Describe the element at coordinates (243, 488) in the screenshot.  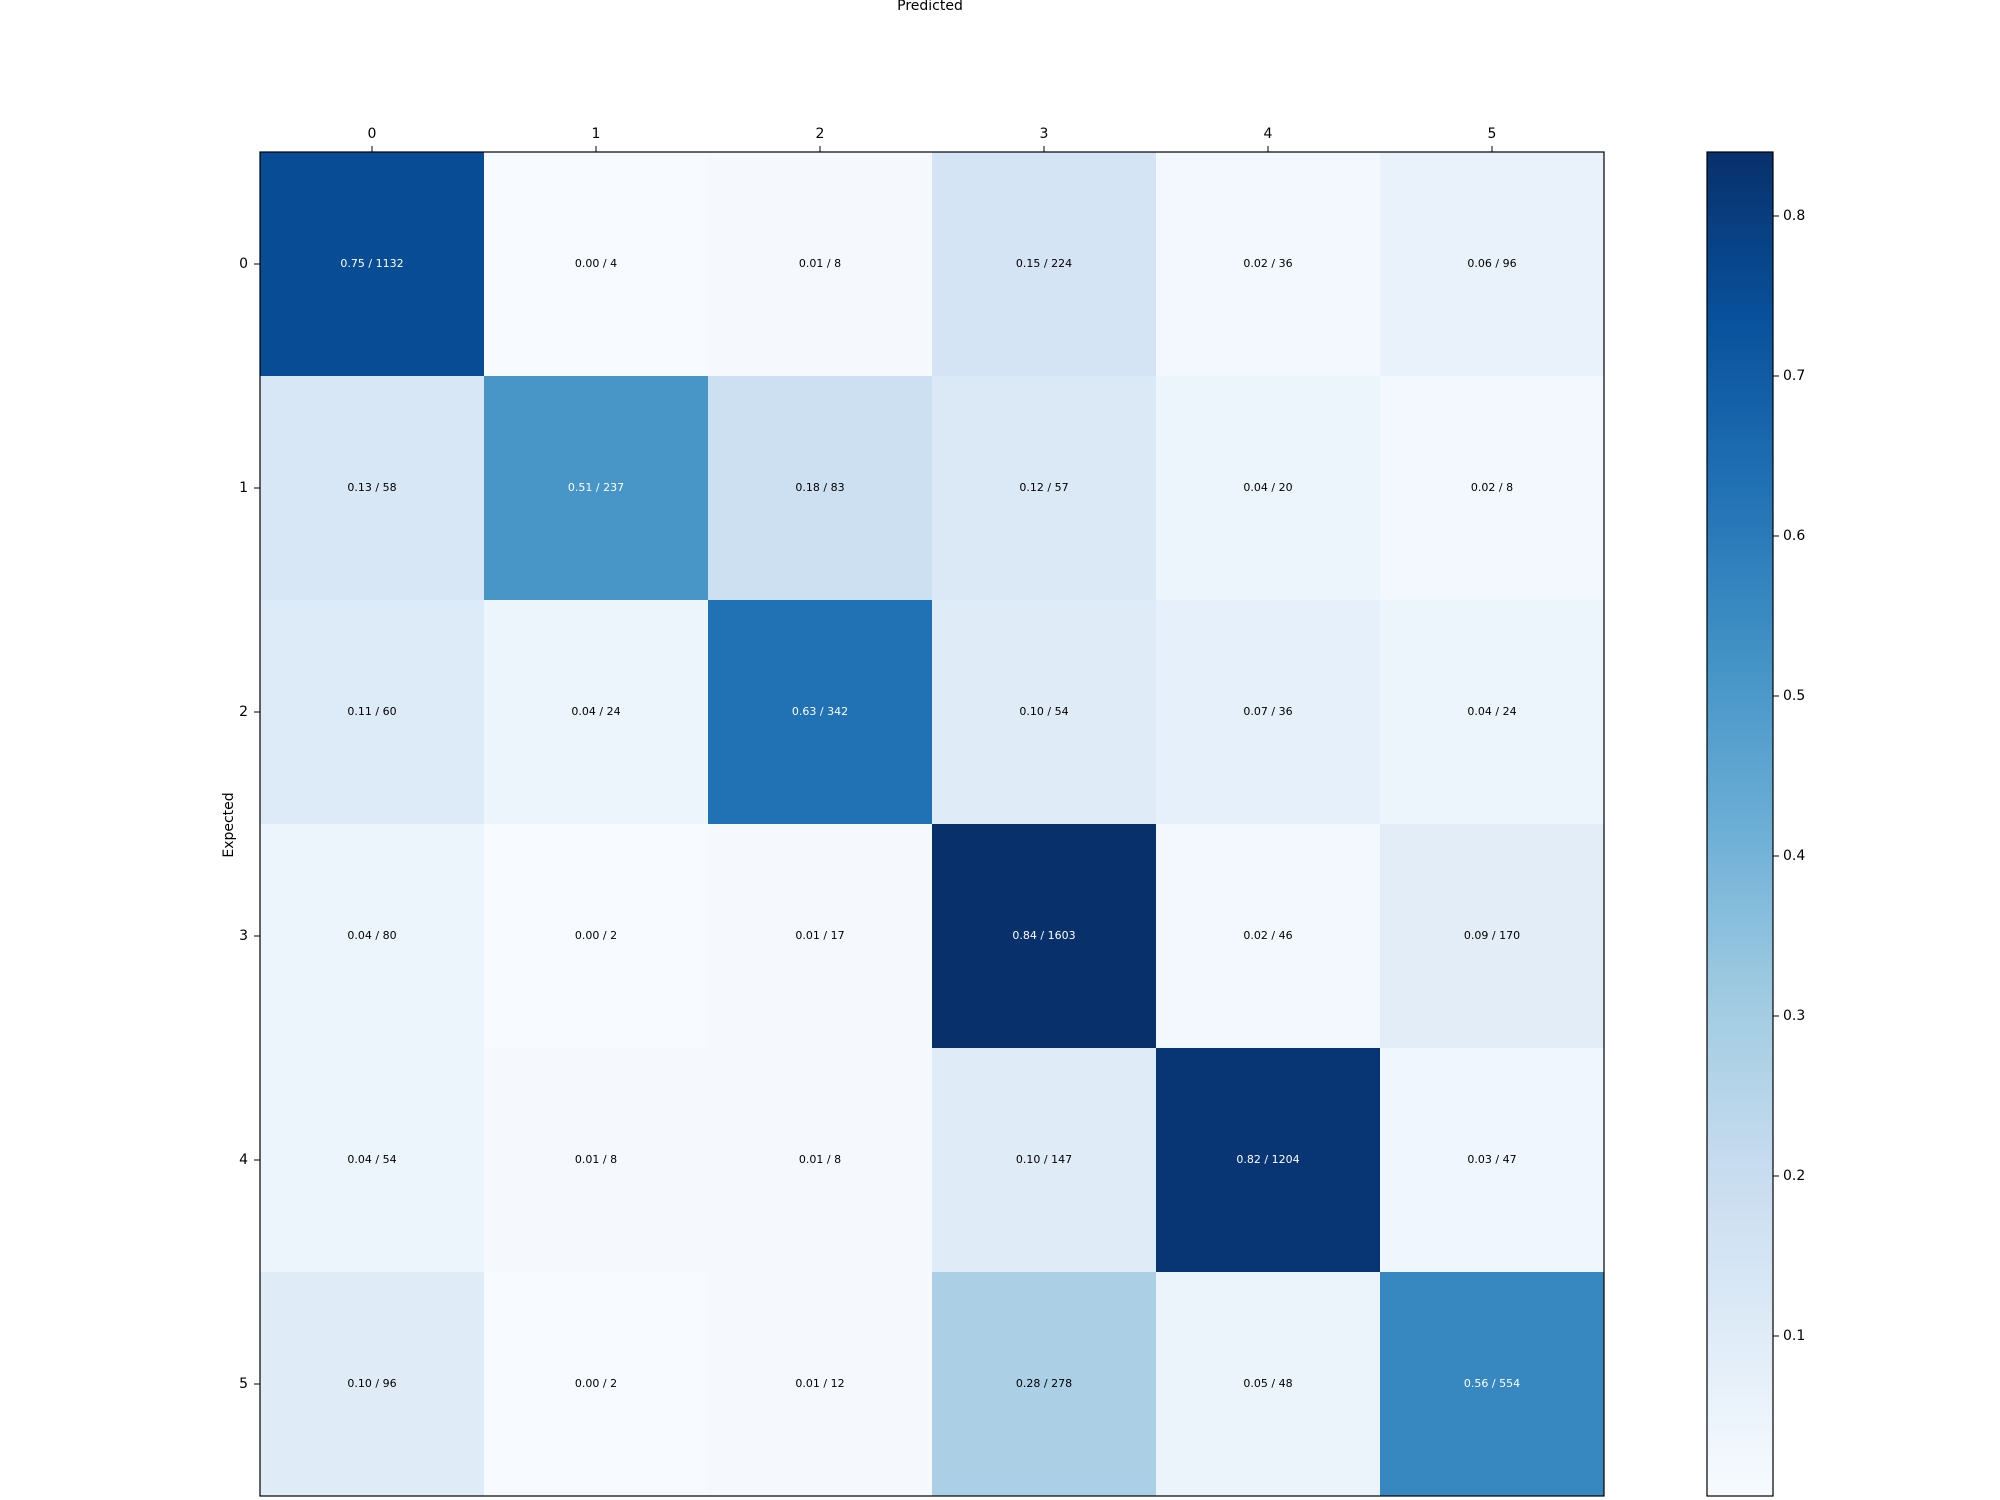
I see `y-tick-label: 1` at that location.